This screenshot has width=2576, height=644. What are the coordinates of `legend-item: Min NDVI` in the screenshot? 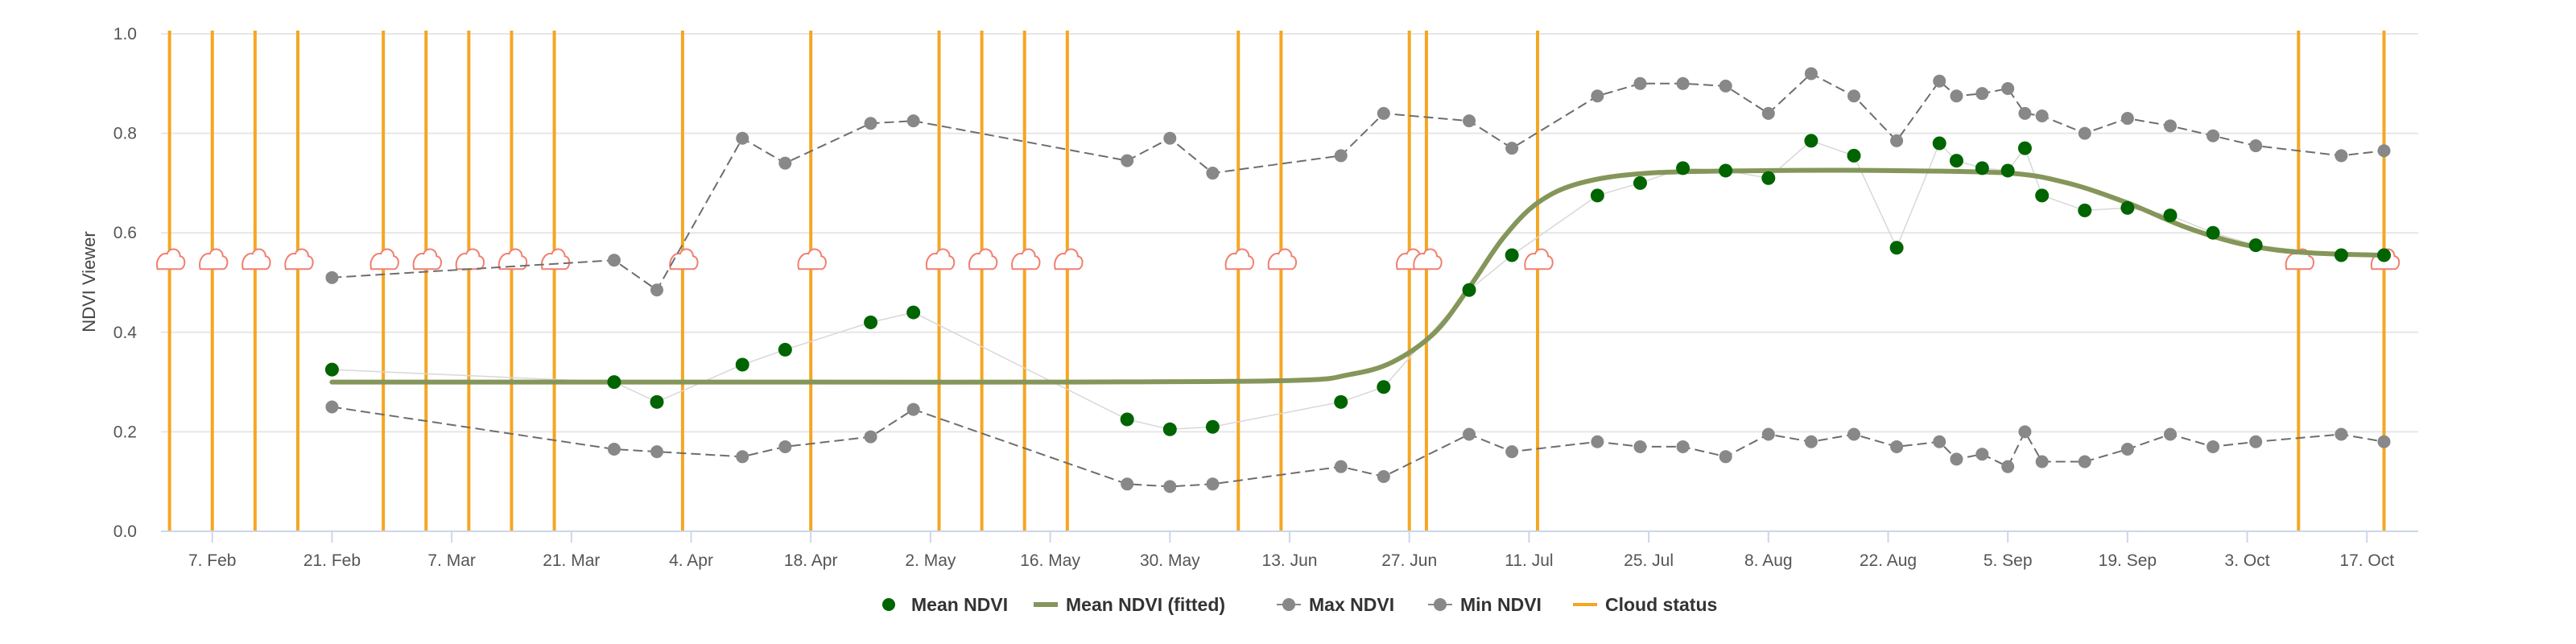 It's located at (1485, 604).